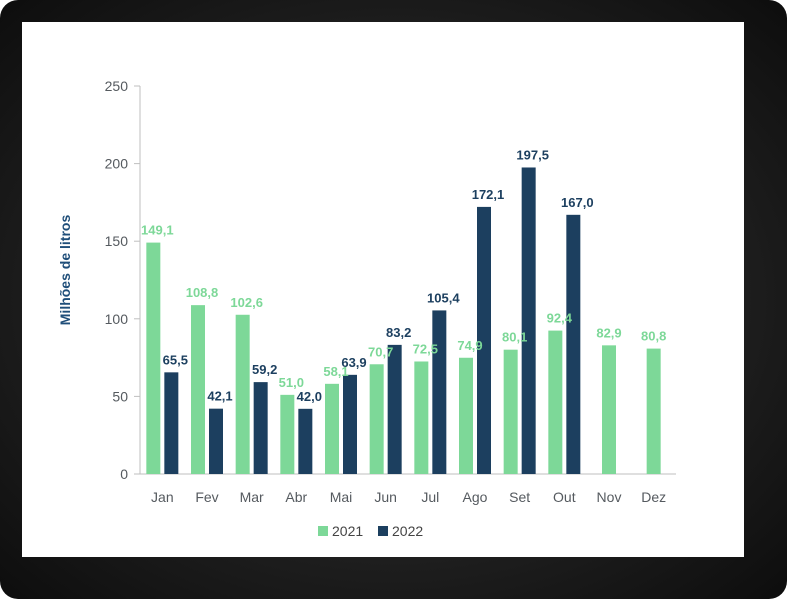 The width and height of the screenshot is (787, 599). Describe the element at coordinates (443, 297) in the screenshot. I see `data-label-2022: 105,4` at that location.